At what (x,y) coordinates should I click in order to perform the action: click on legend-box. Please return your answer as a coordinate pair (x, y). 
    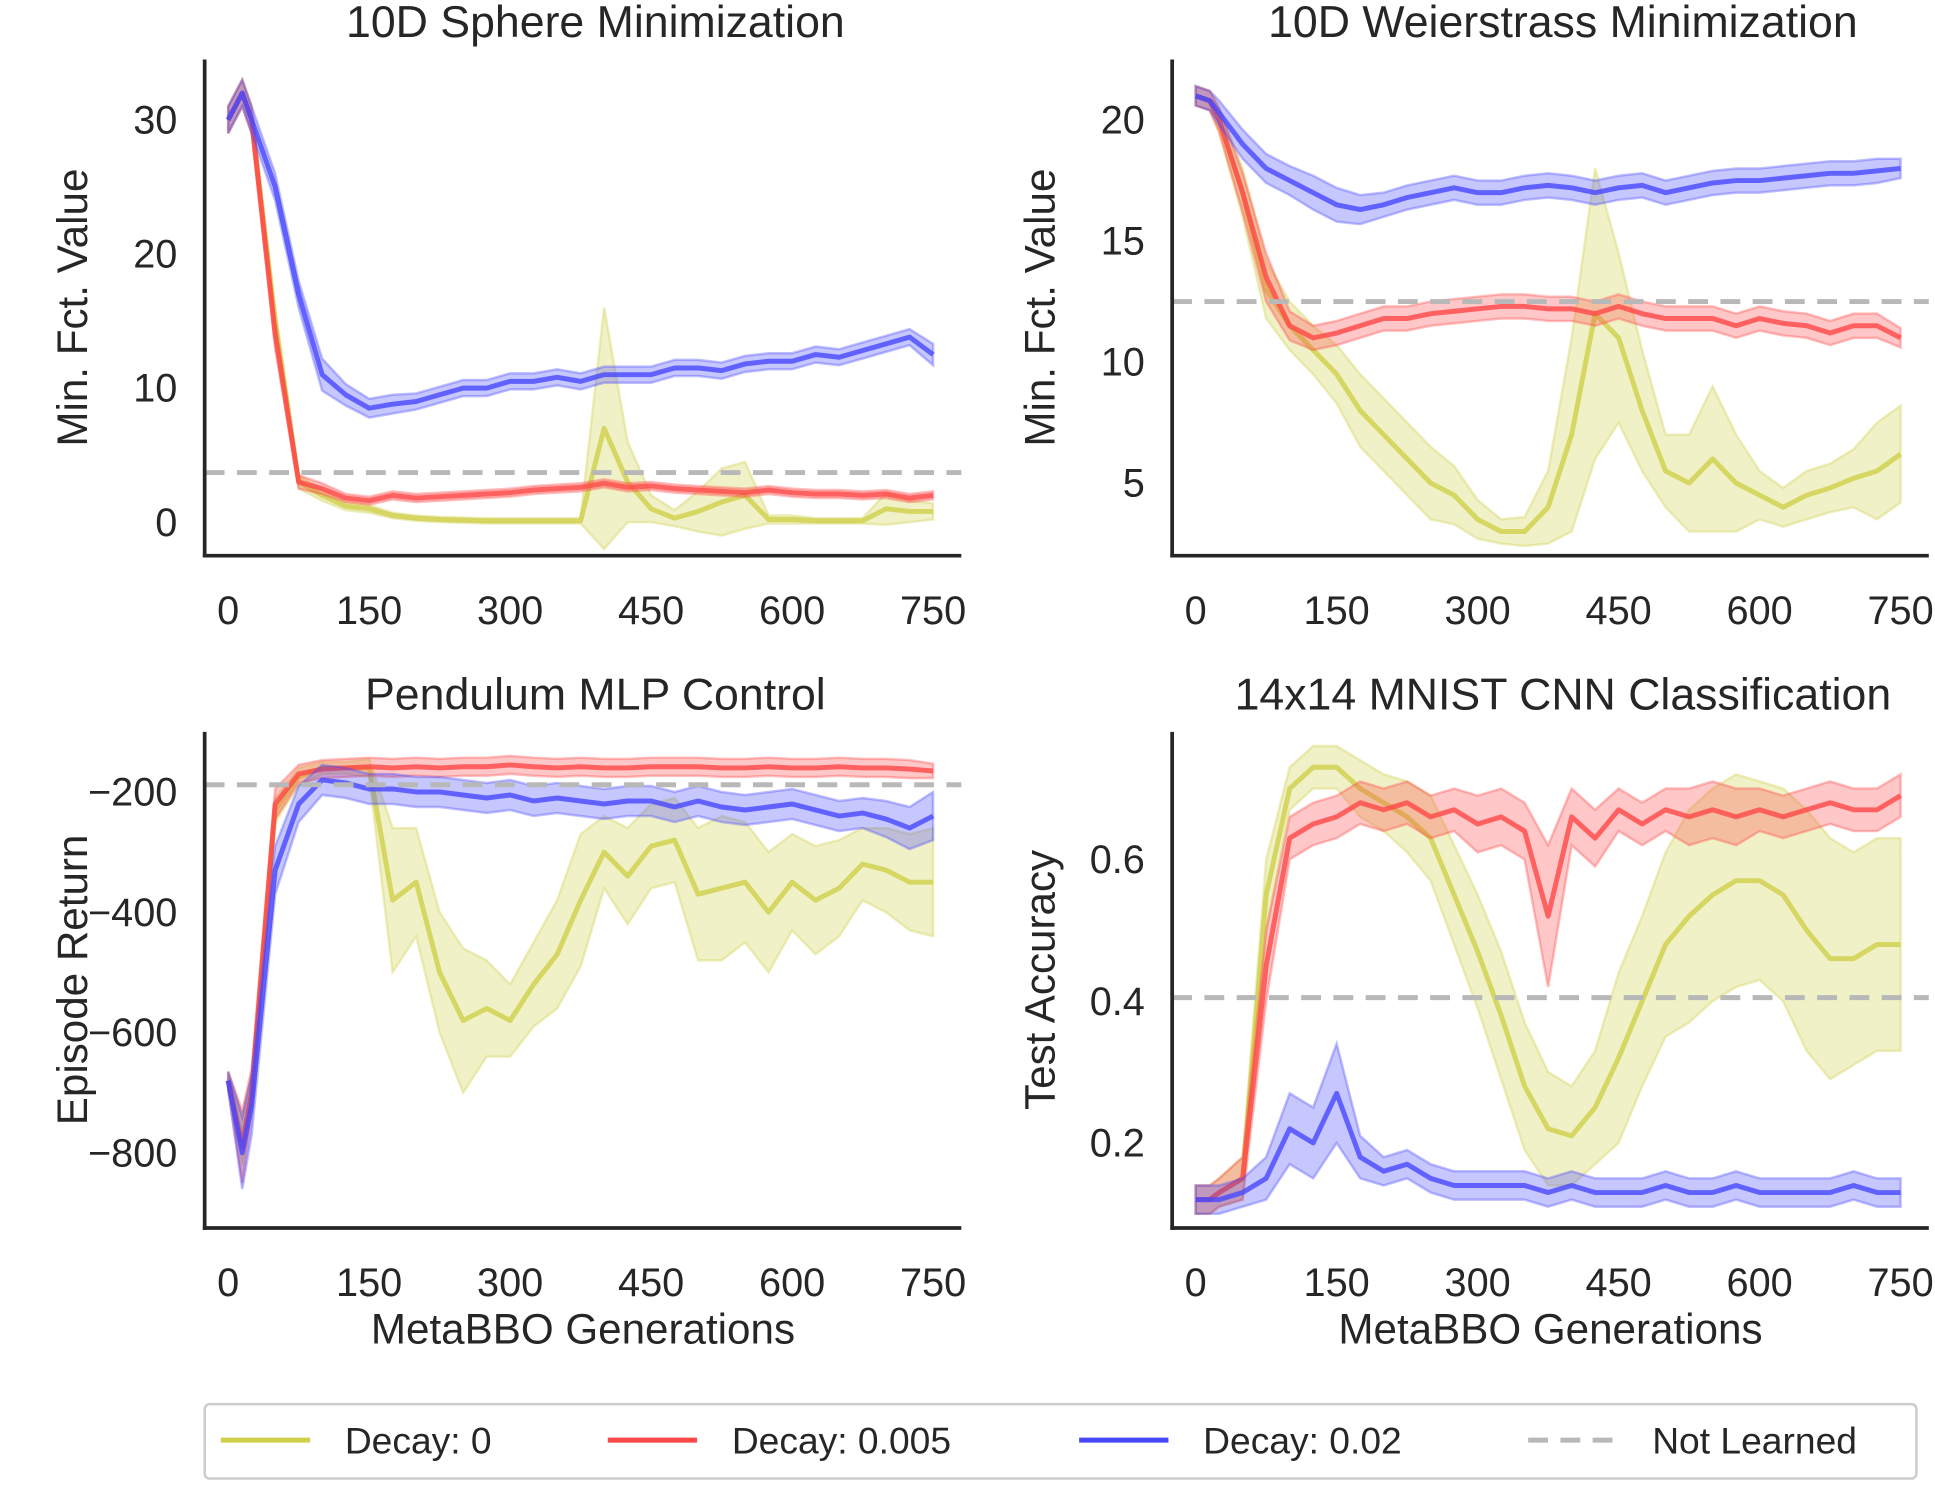
    Looking at the image, I should click on (1060, 1441).